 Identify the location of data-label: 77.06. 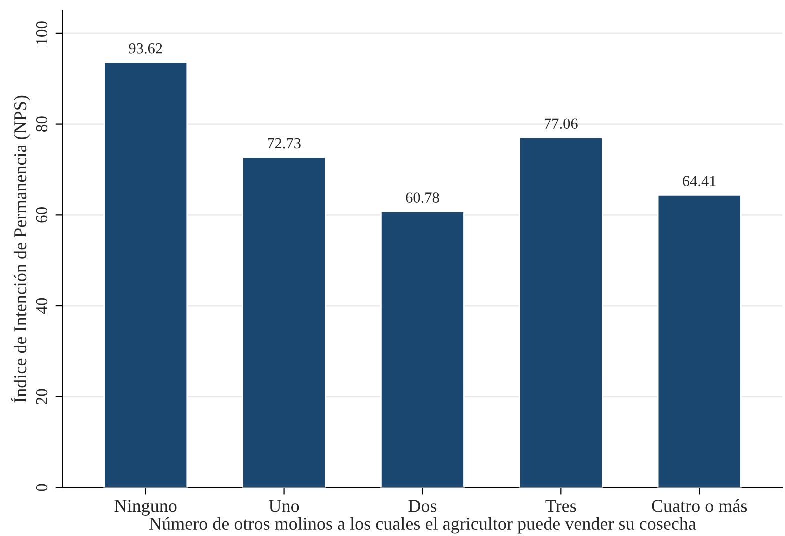
(561, 124).